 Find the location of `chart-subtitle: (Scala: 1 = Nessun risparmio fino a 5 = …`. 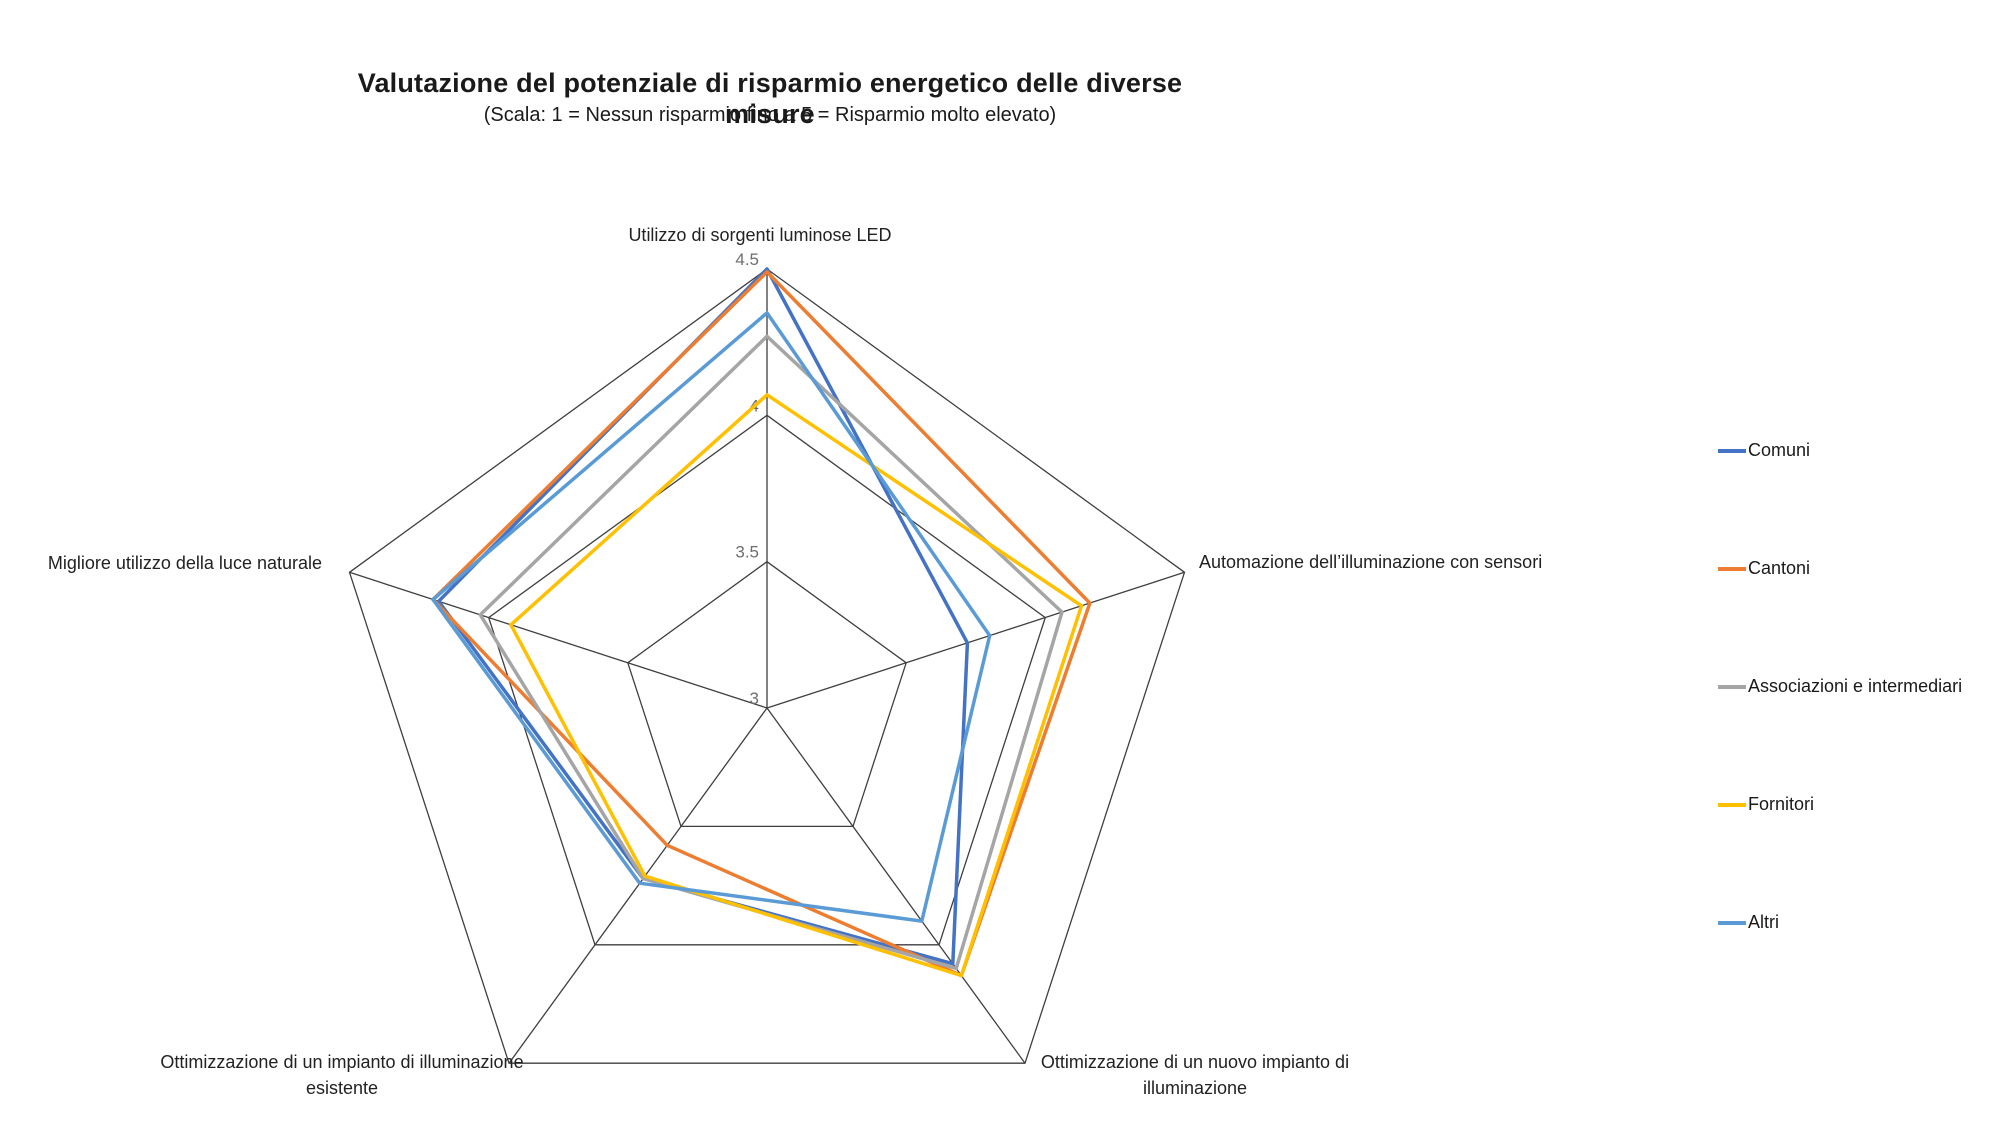

chart-subtitle: (Scala: 1 = Nessun risparmio fino a 5 = … is located at coordinates (770, 115).